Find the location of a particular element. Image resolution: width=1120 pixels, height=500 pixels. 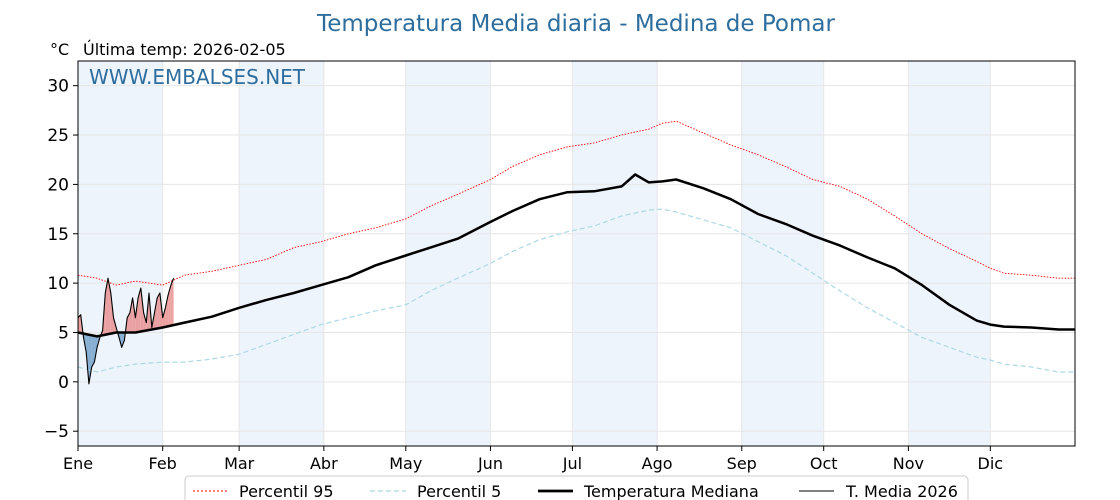

x-tick-label: Ago is located at coordinates (657, 463).